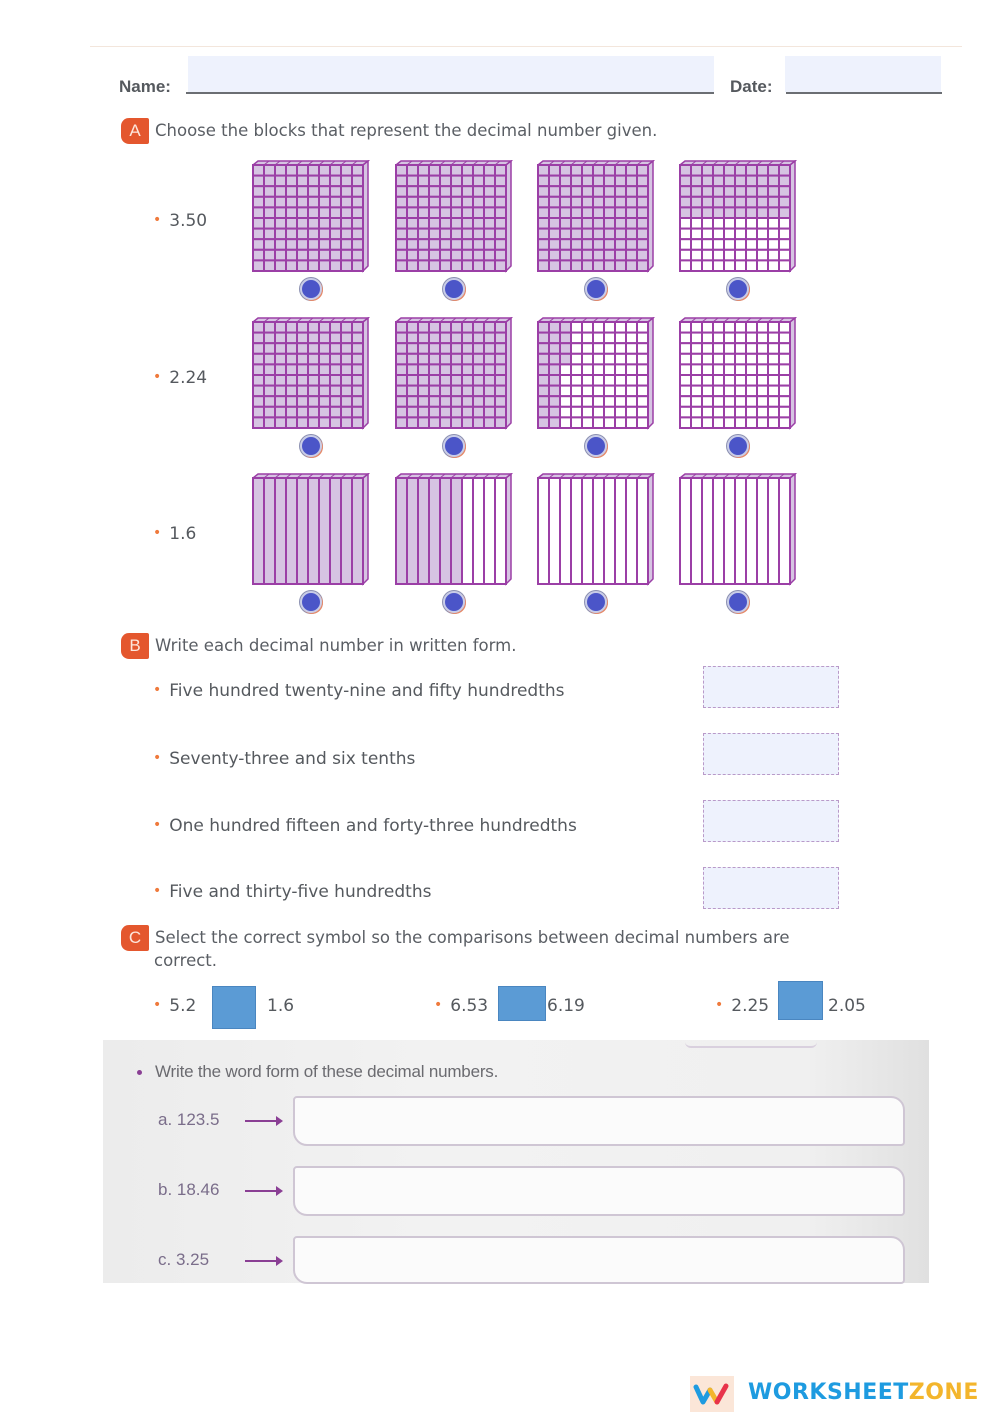 The image size is (1000, 1416). I want to click on section-c-badge: C, so click(135, 938).